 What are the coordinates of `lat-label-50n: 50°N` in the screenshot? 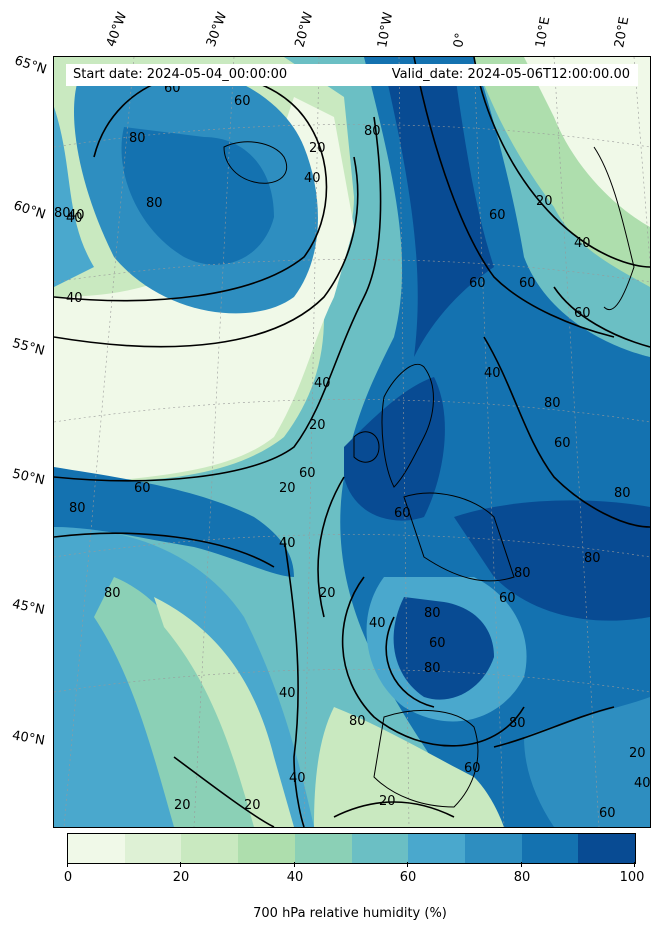 It's located at (28, 477).